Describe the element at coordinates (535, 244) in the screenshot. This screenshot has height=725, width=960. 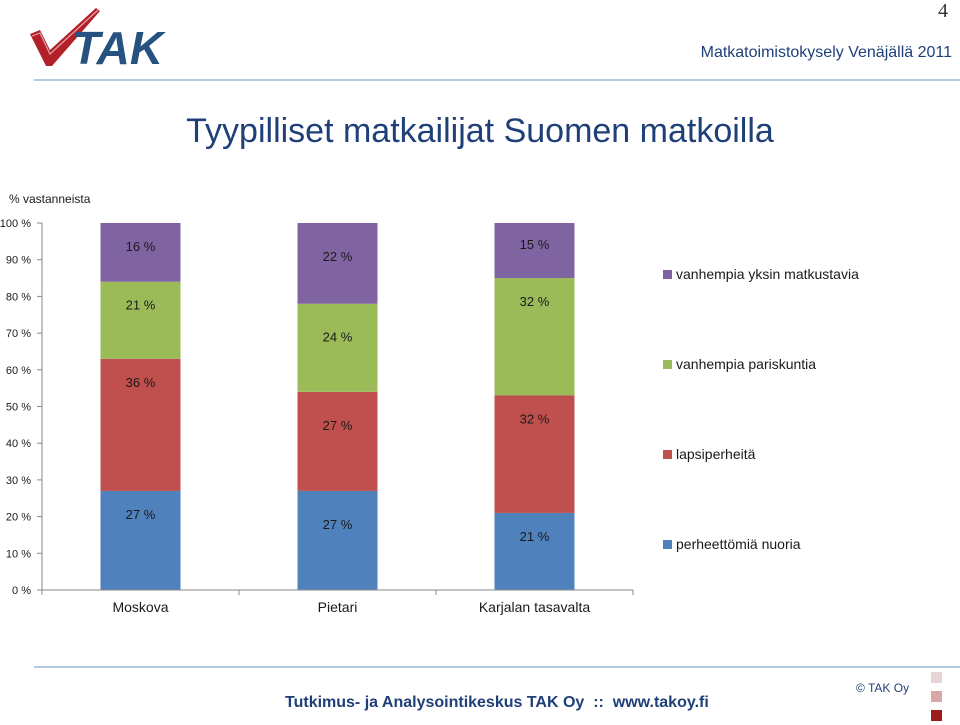
I see `data-label: 15 %` at that location.